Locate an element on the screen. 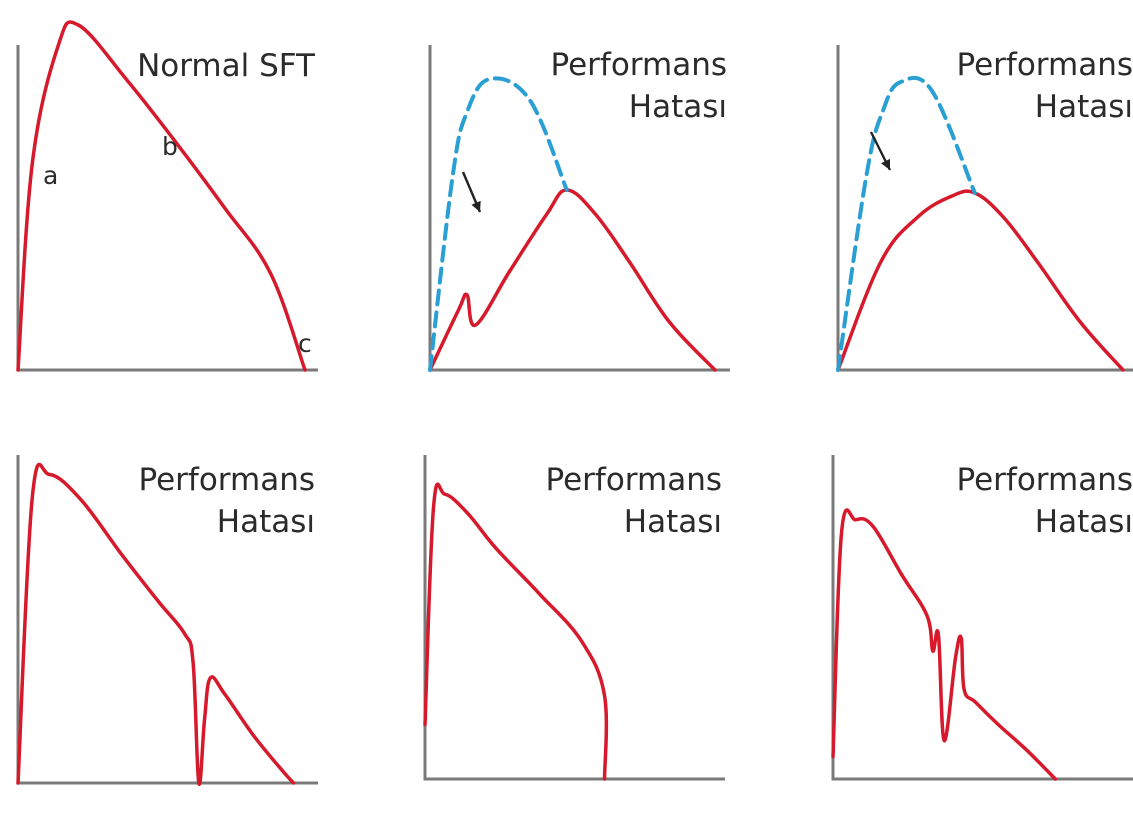  point-label-a: a is located at coordinates (50, 175).